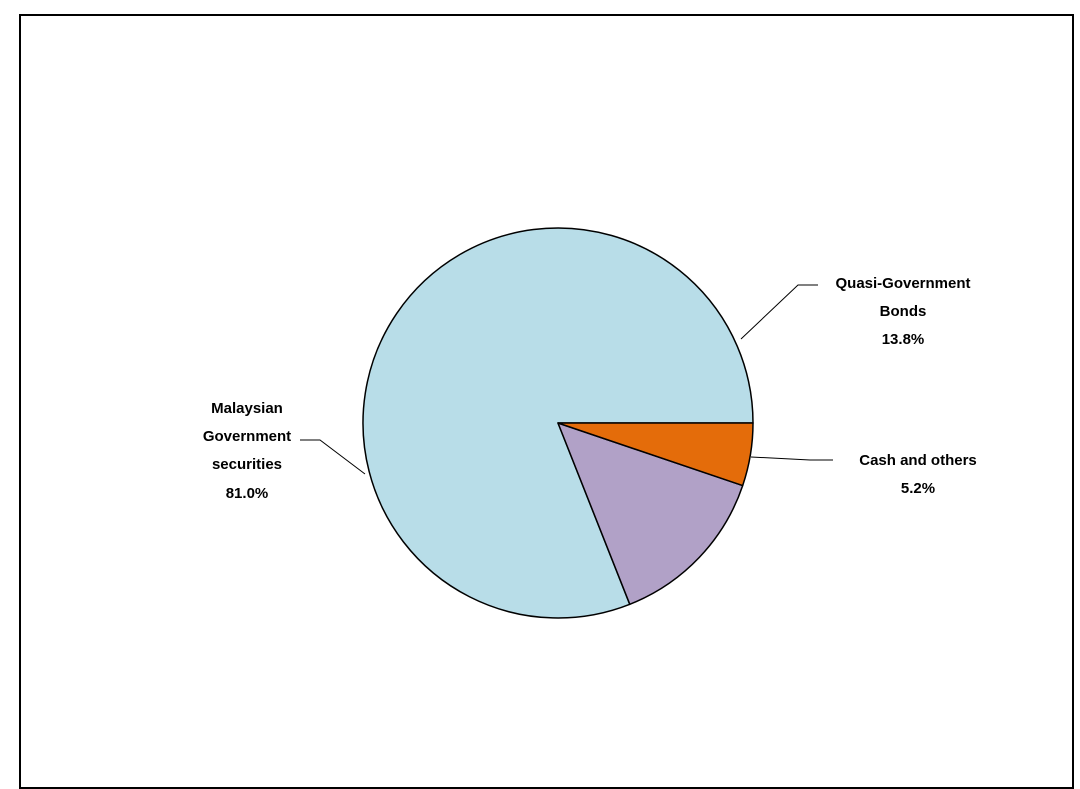 The image size is (1080, 789). What do you see at coordinates (903, 311) in the screenshot?
I see `data-label-2: Bonds` at bounding box center [903, 311].